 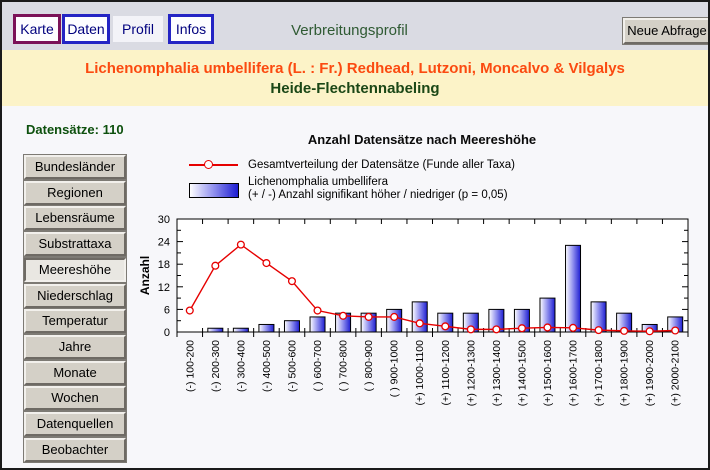 What do you see at coordinates (650, 373) in the screenshot?
I see `x-category-label: (+) 1900-2000` at bounding box center [650, 373].